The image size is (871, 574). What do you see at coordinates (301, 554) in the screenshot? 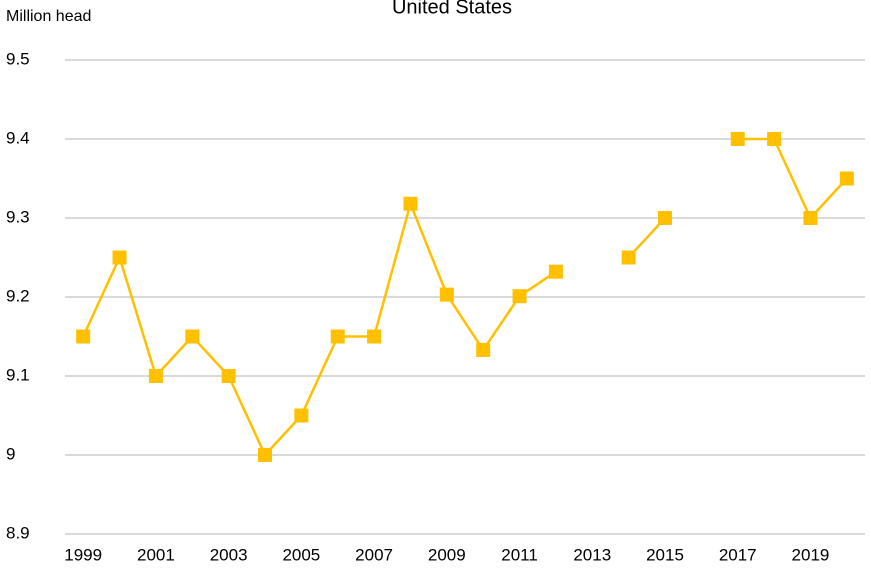
I see `x-tick-label: 2005` at bounding box center [301, 554].